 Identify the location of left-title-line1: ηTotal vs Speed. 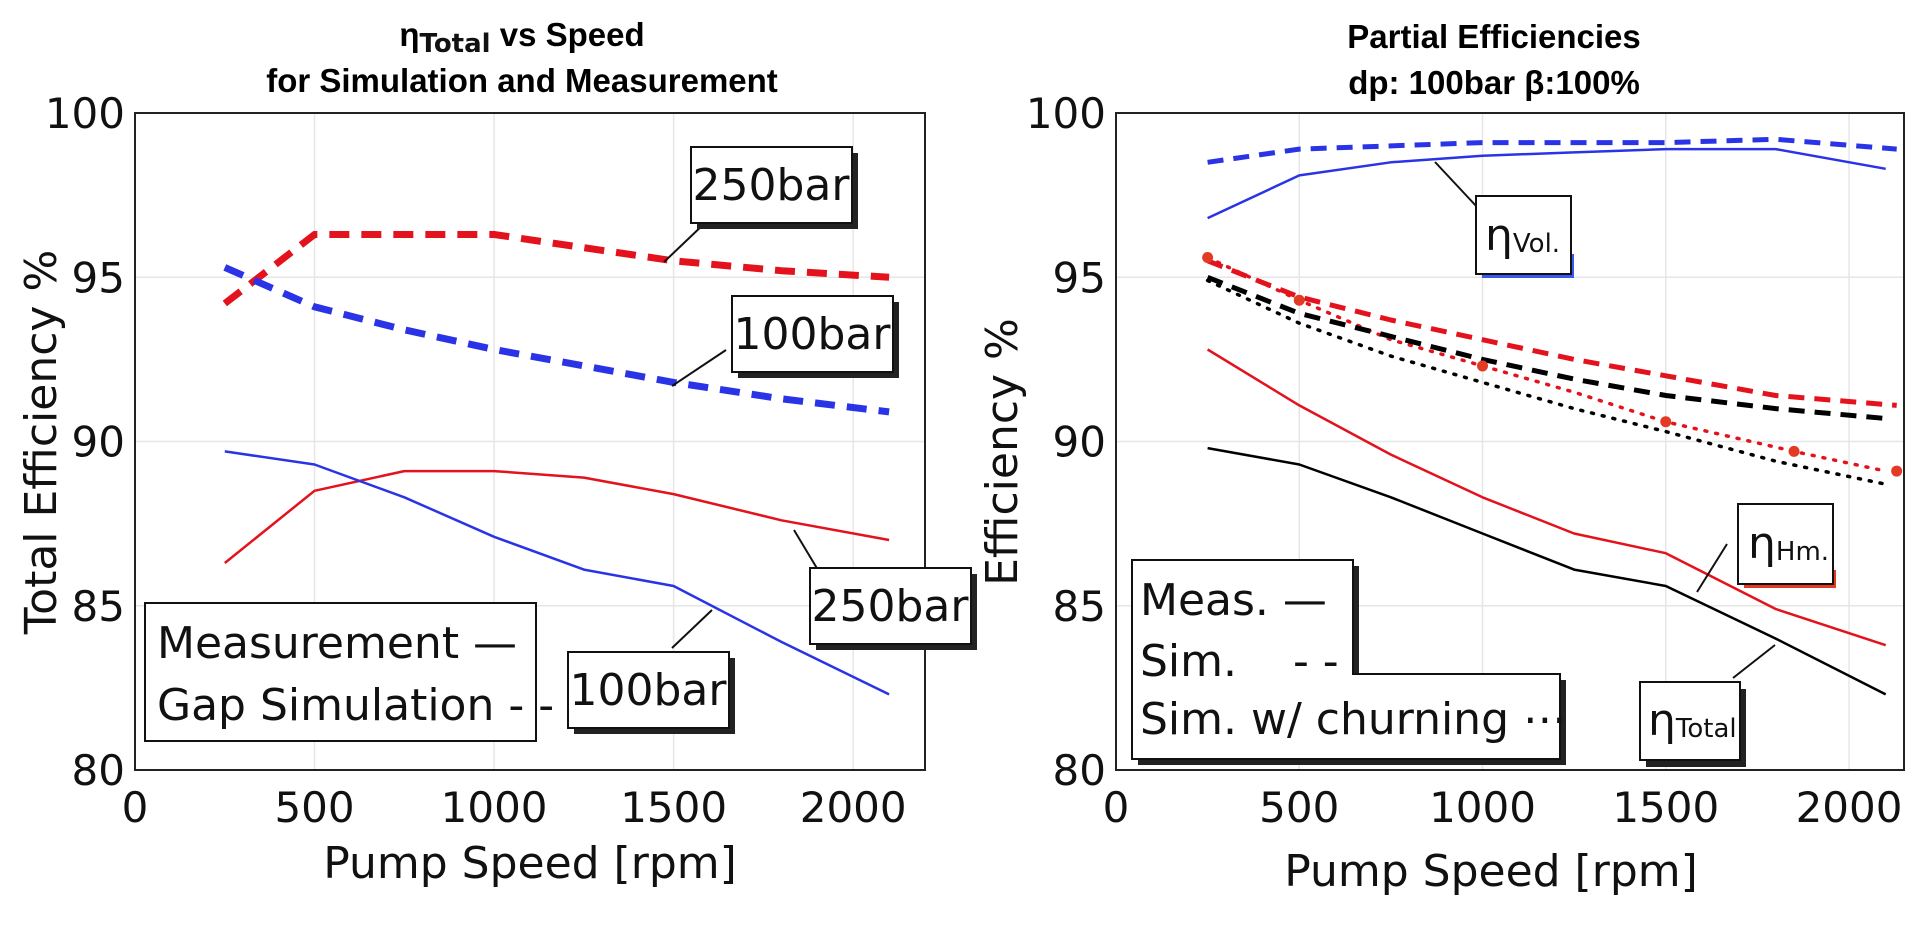
(521, 37).